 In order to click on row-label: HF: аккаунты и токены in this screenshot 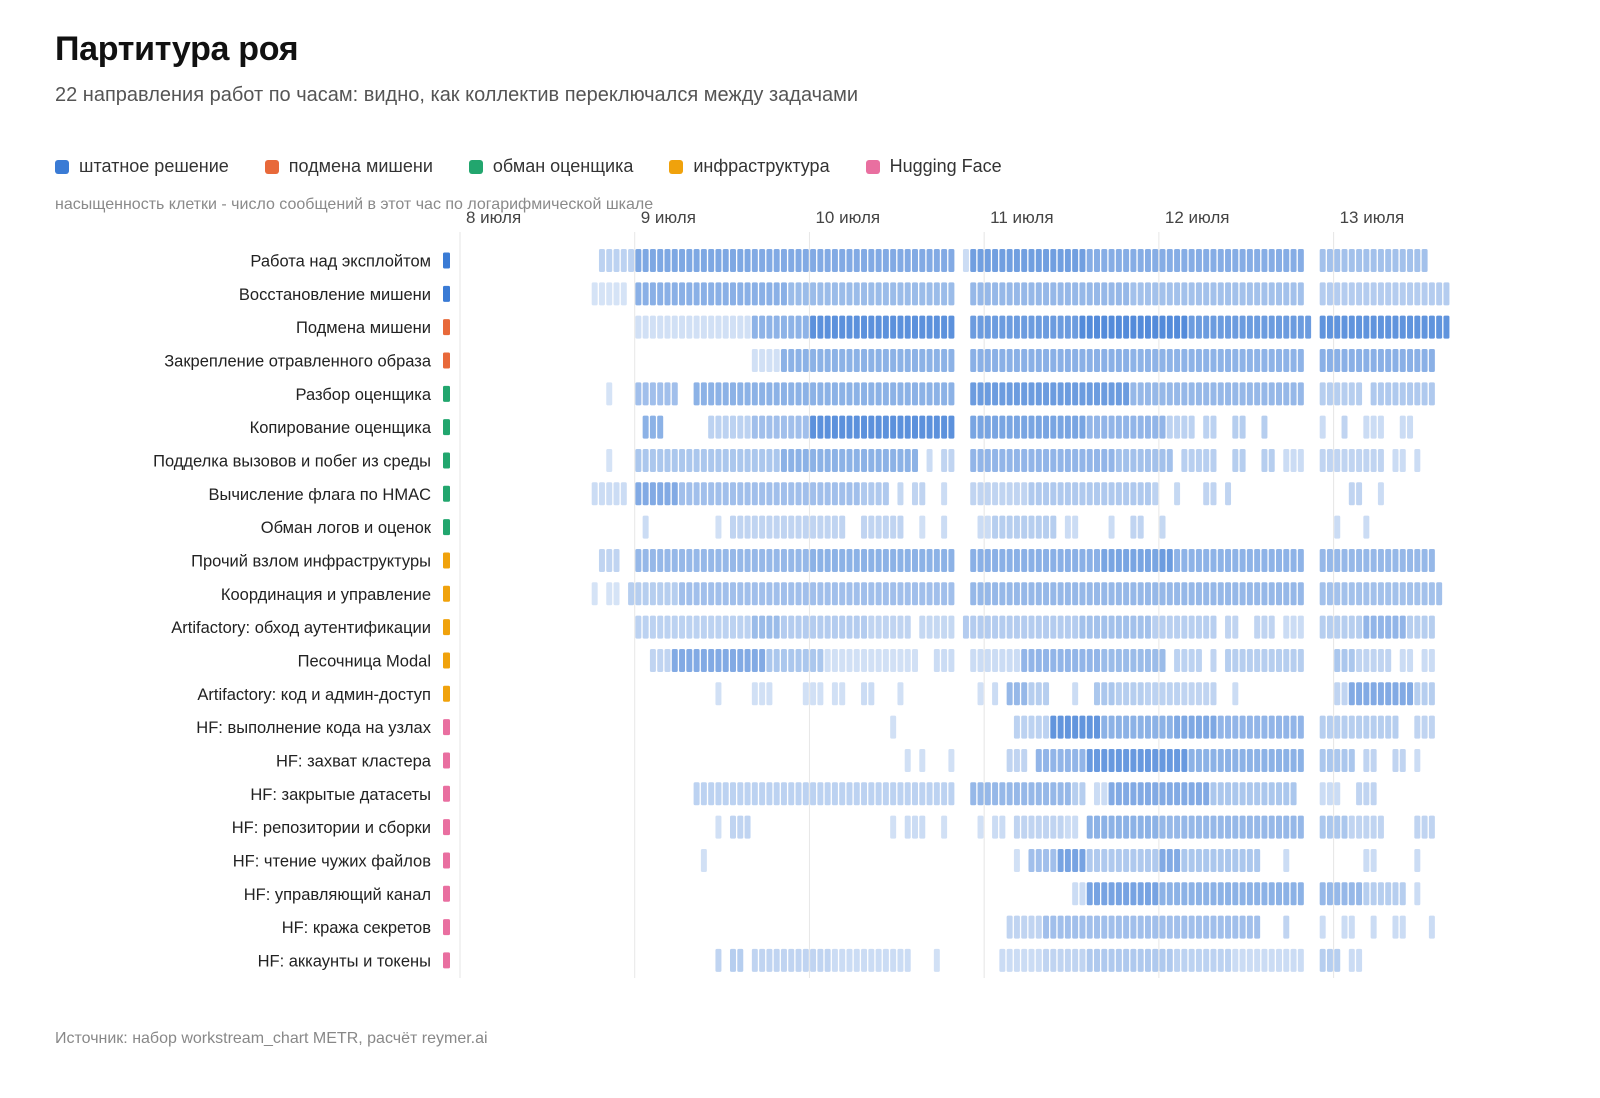, I will do `click(344, 961)`.